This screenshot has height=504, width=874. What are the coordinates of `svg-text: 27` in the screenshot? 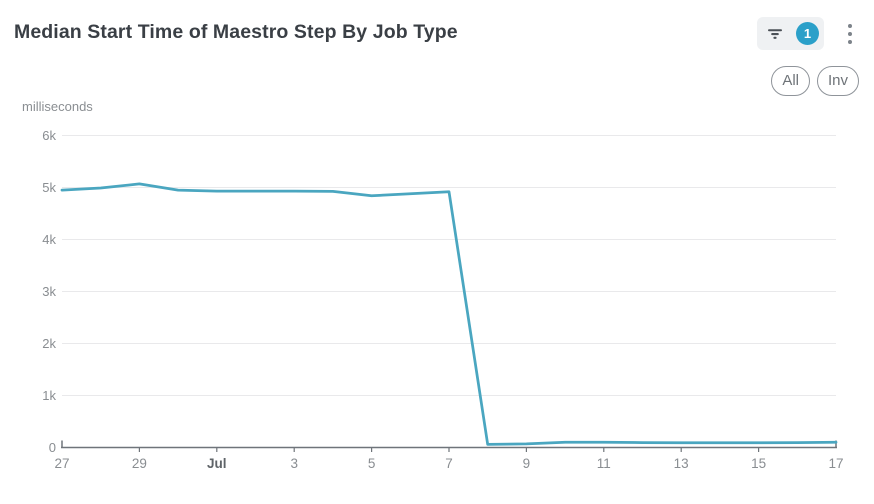 It's located at (61, 463).